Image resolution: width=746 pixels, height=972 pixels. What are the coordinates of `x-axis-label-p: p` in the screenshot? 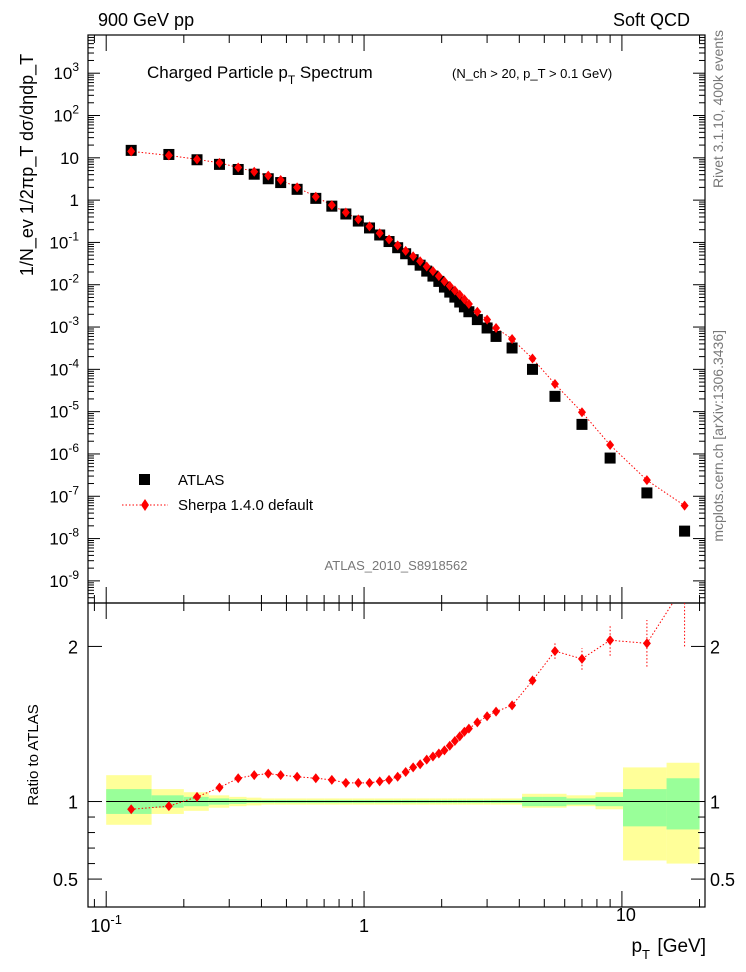 It's located at (636, 946).